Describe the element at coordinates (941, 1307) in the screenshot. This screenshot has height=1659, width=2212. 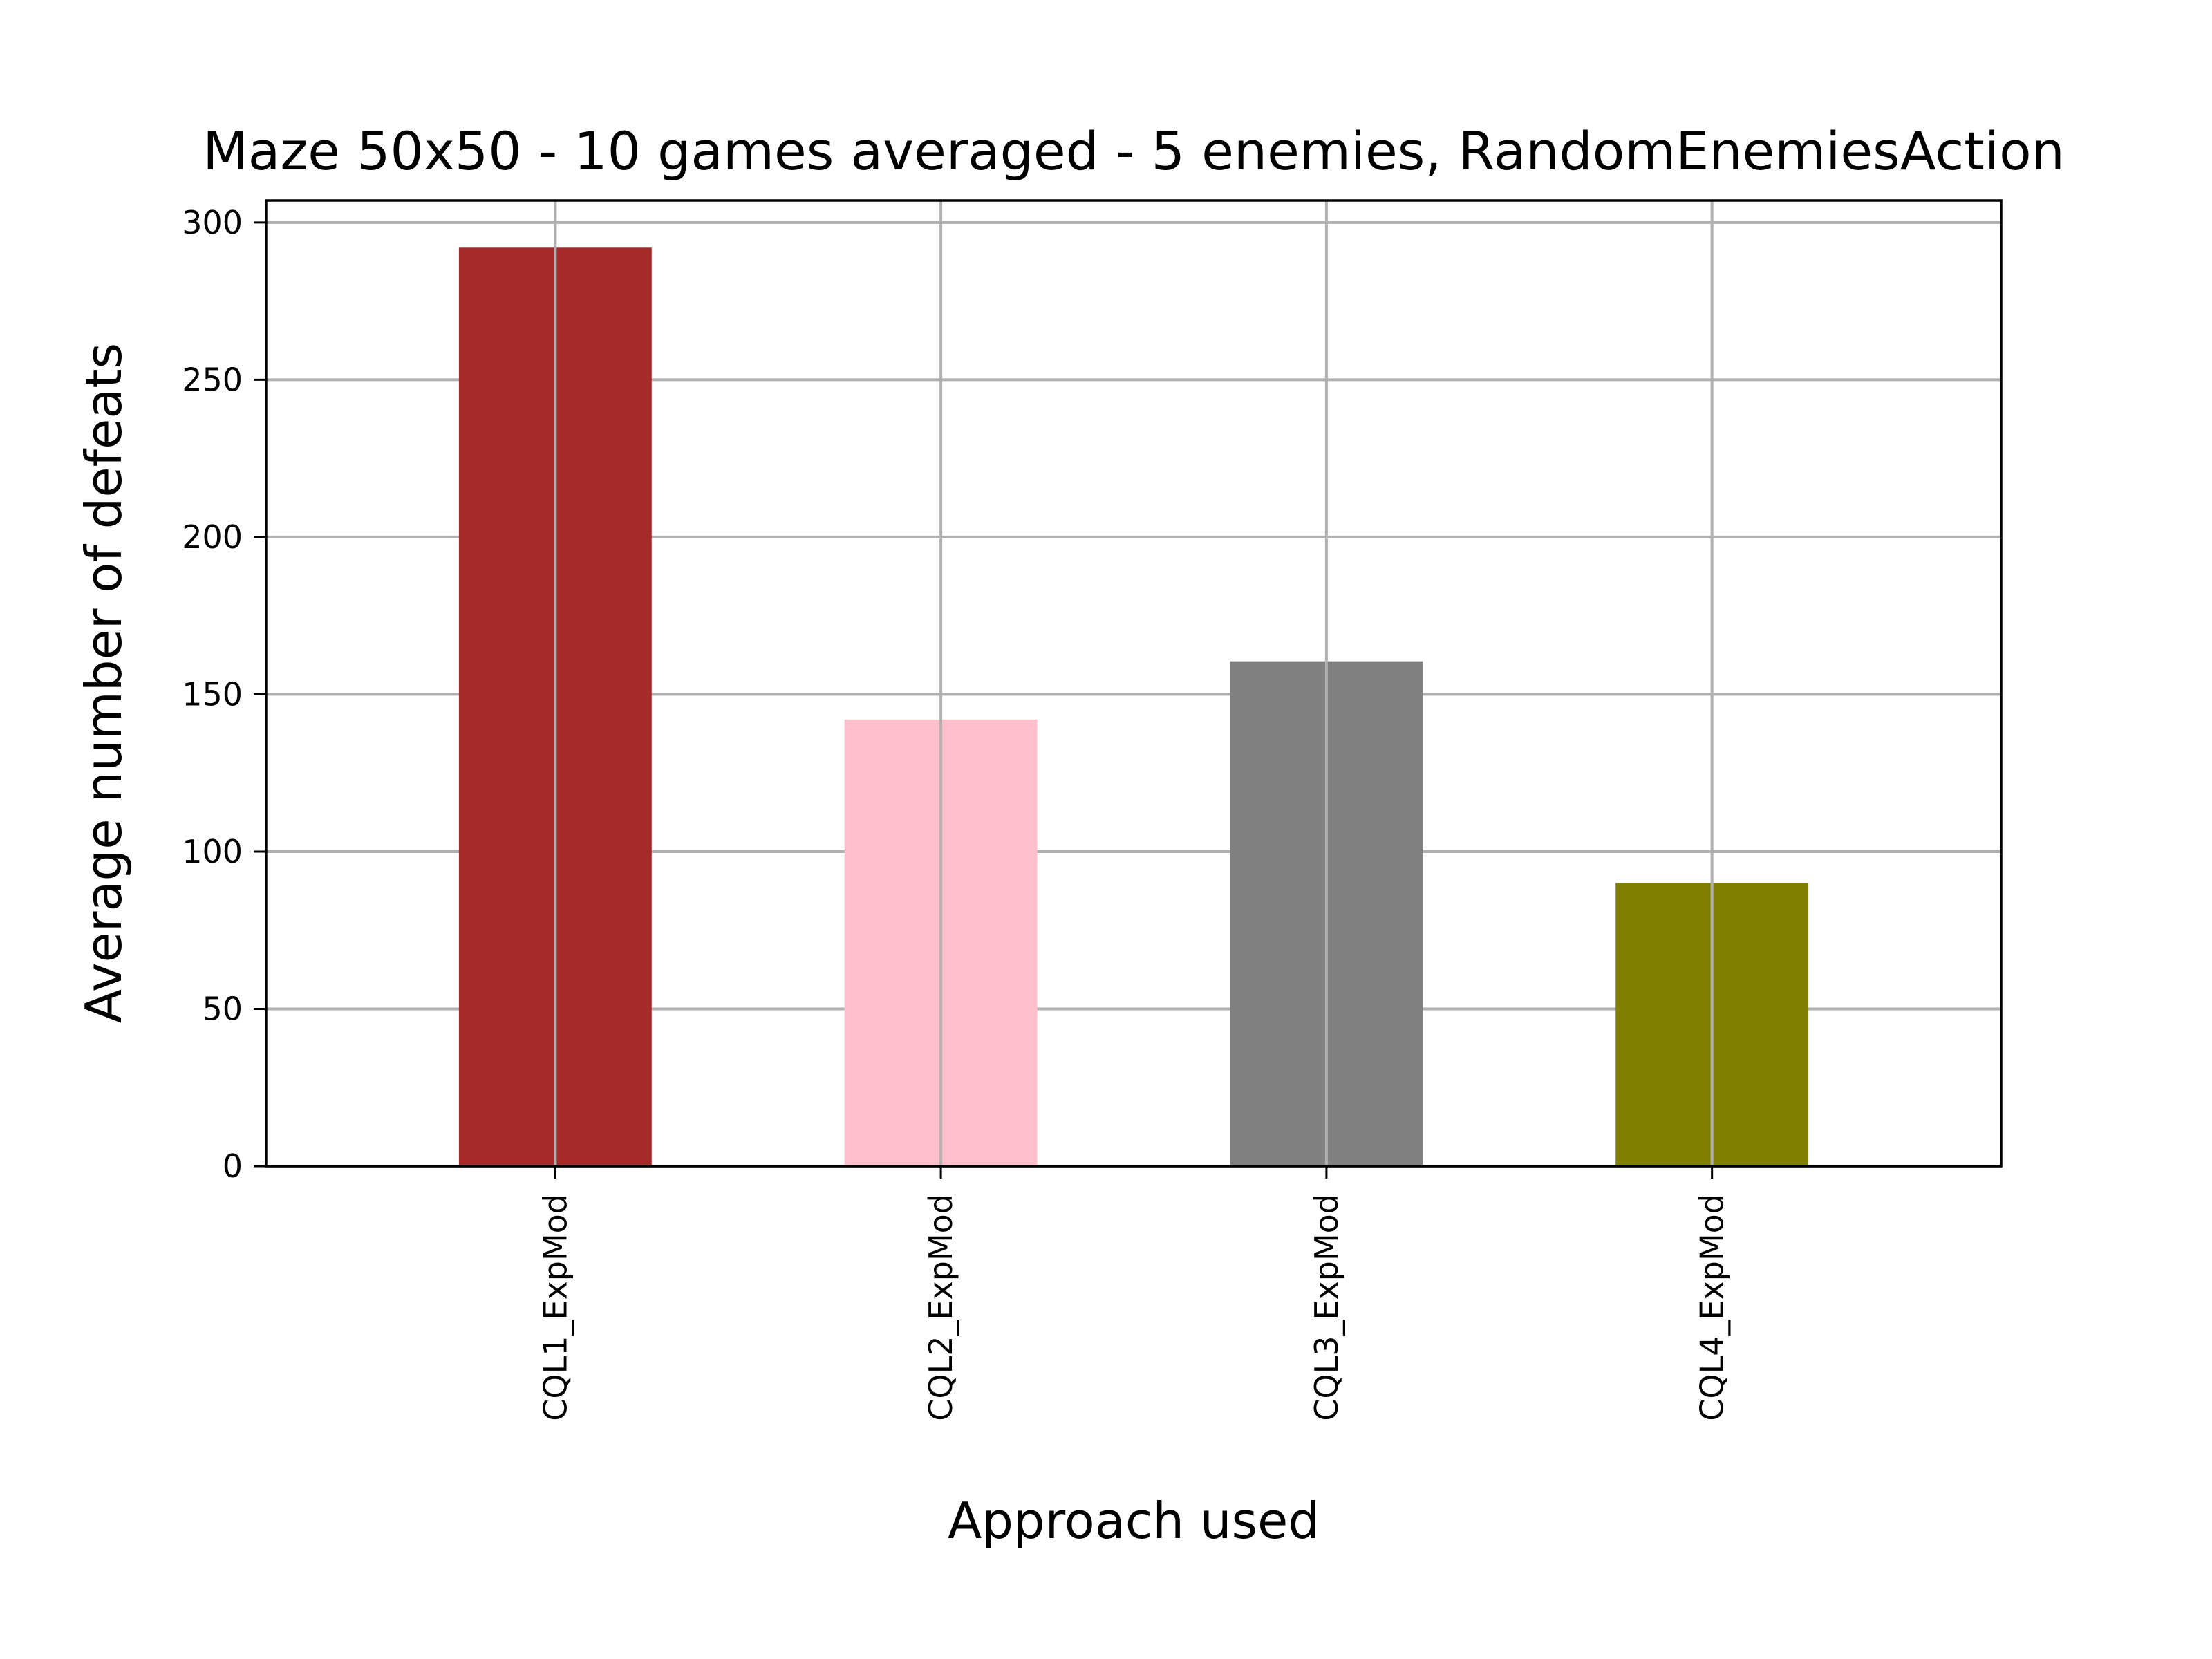
I see `x-tick-label: CQL2_ExpMod` at that location.